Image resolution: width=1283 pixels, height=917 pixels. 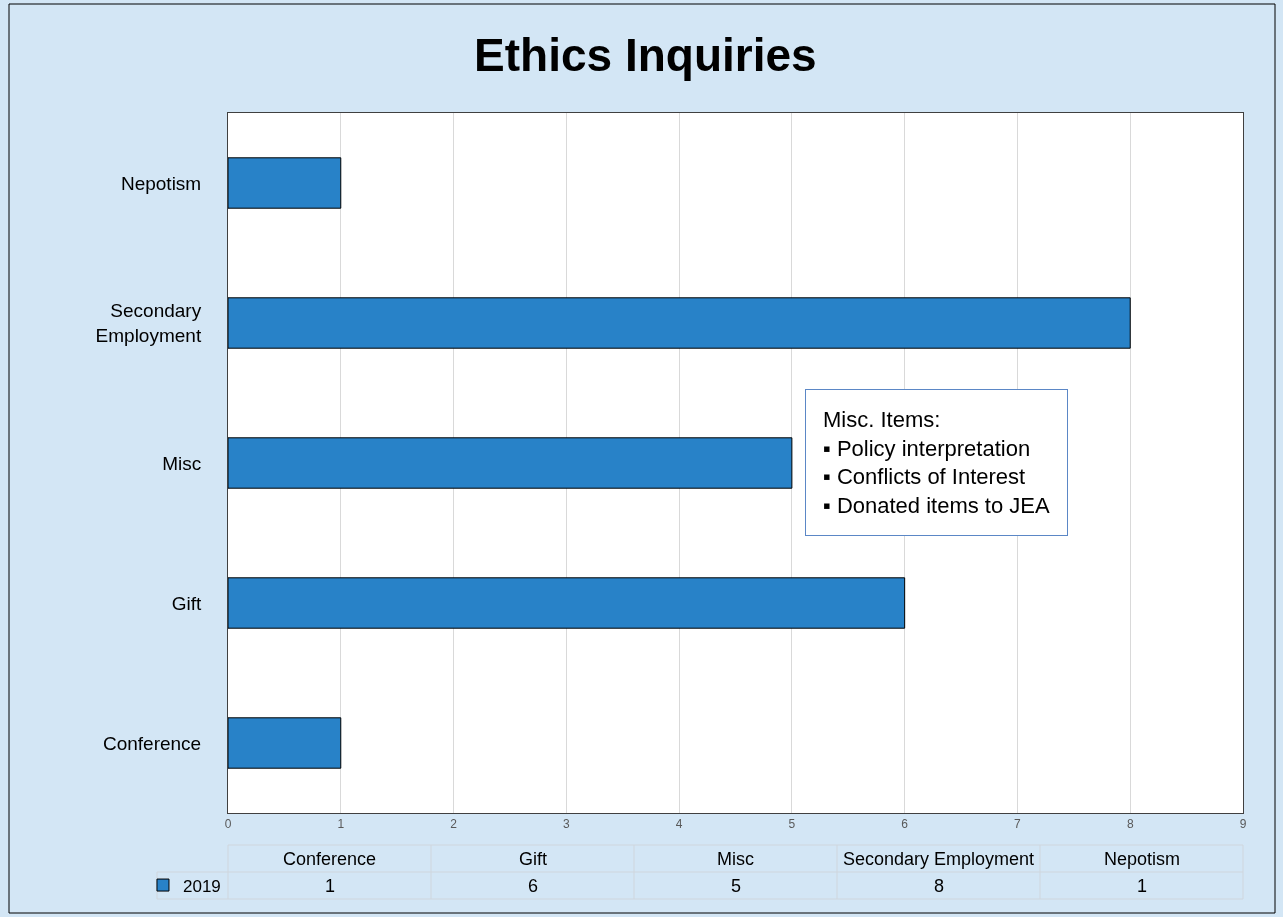 I want to click on category-label: Gift, so click(x=533, y=859).